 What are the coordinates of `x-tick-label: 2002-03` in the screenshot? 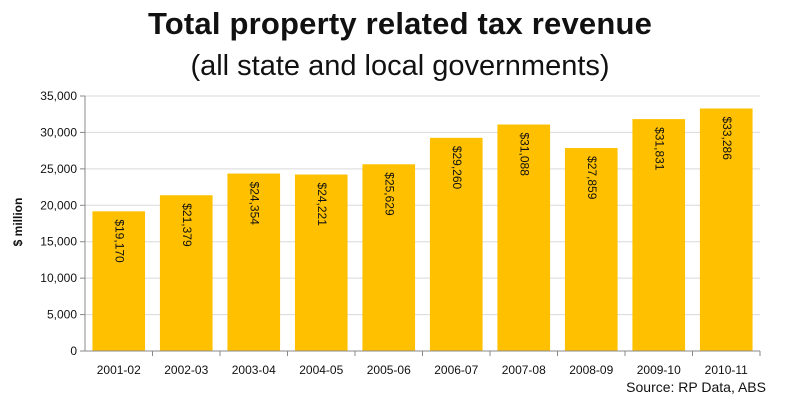 It's located at (186, 370).